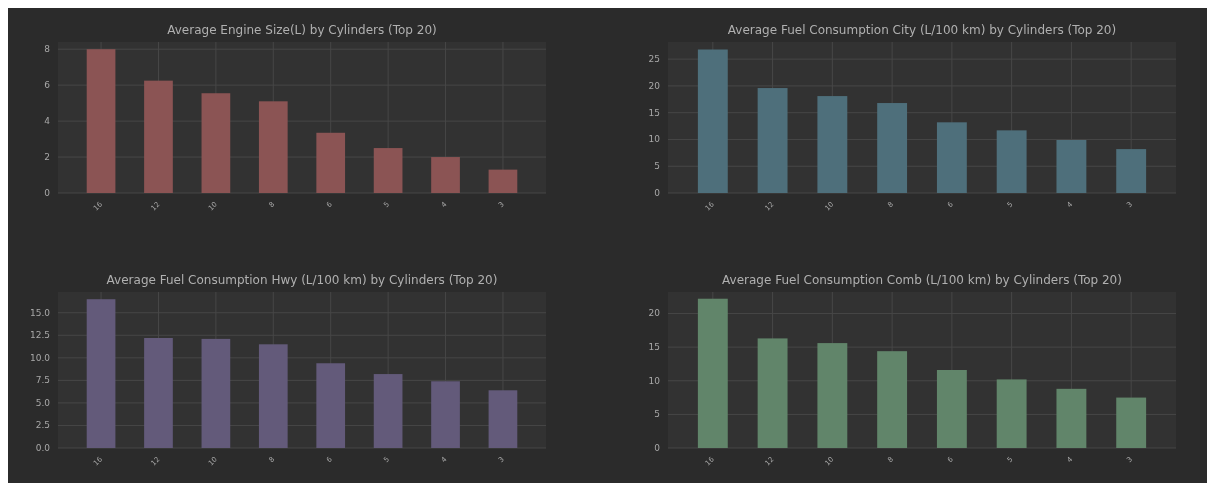 The image size is (1207, 491). What do you see at coordinates (43, 447) in the screenshot?
I see `y-tick-label: 0.0` at bounding box center [43, 447].